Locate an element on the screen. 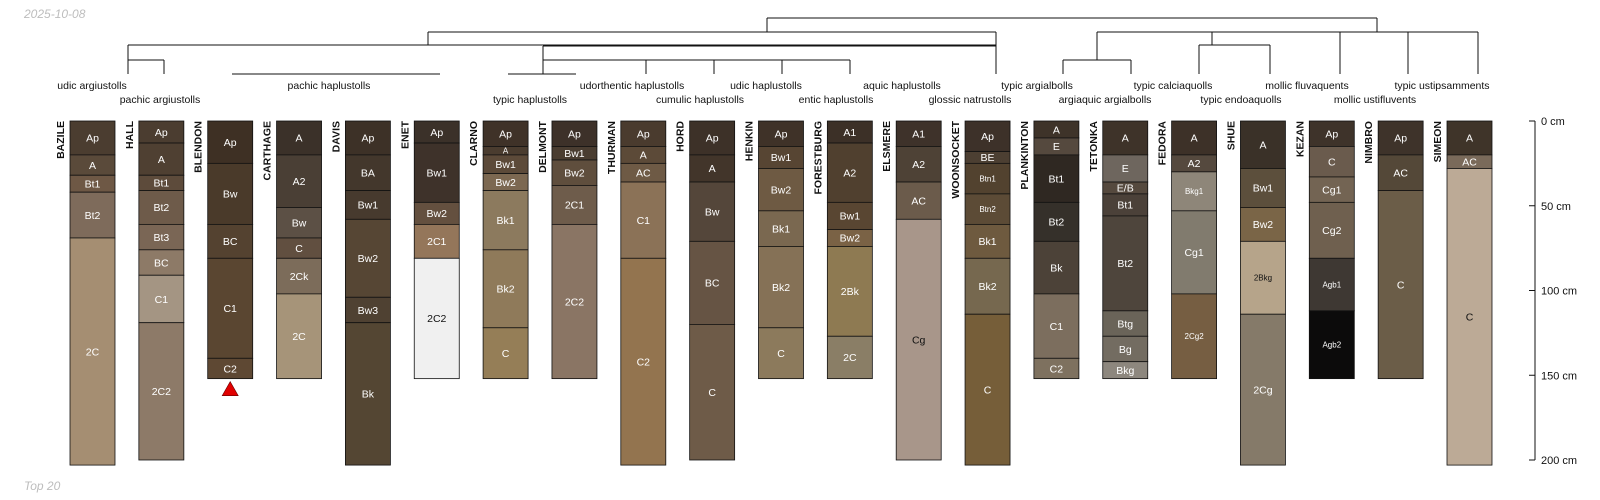 The height and width of the screenshot is (500, 1600). taxonomy-label: glossic natrustolls is located at coordinates (970, 100).